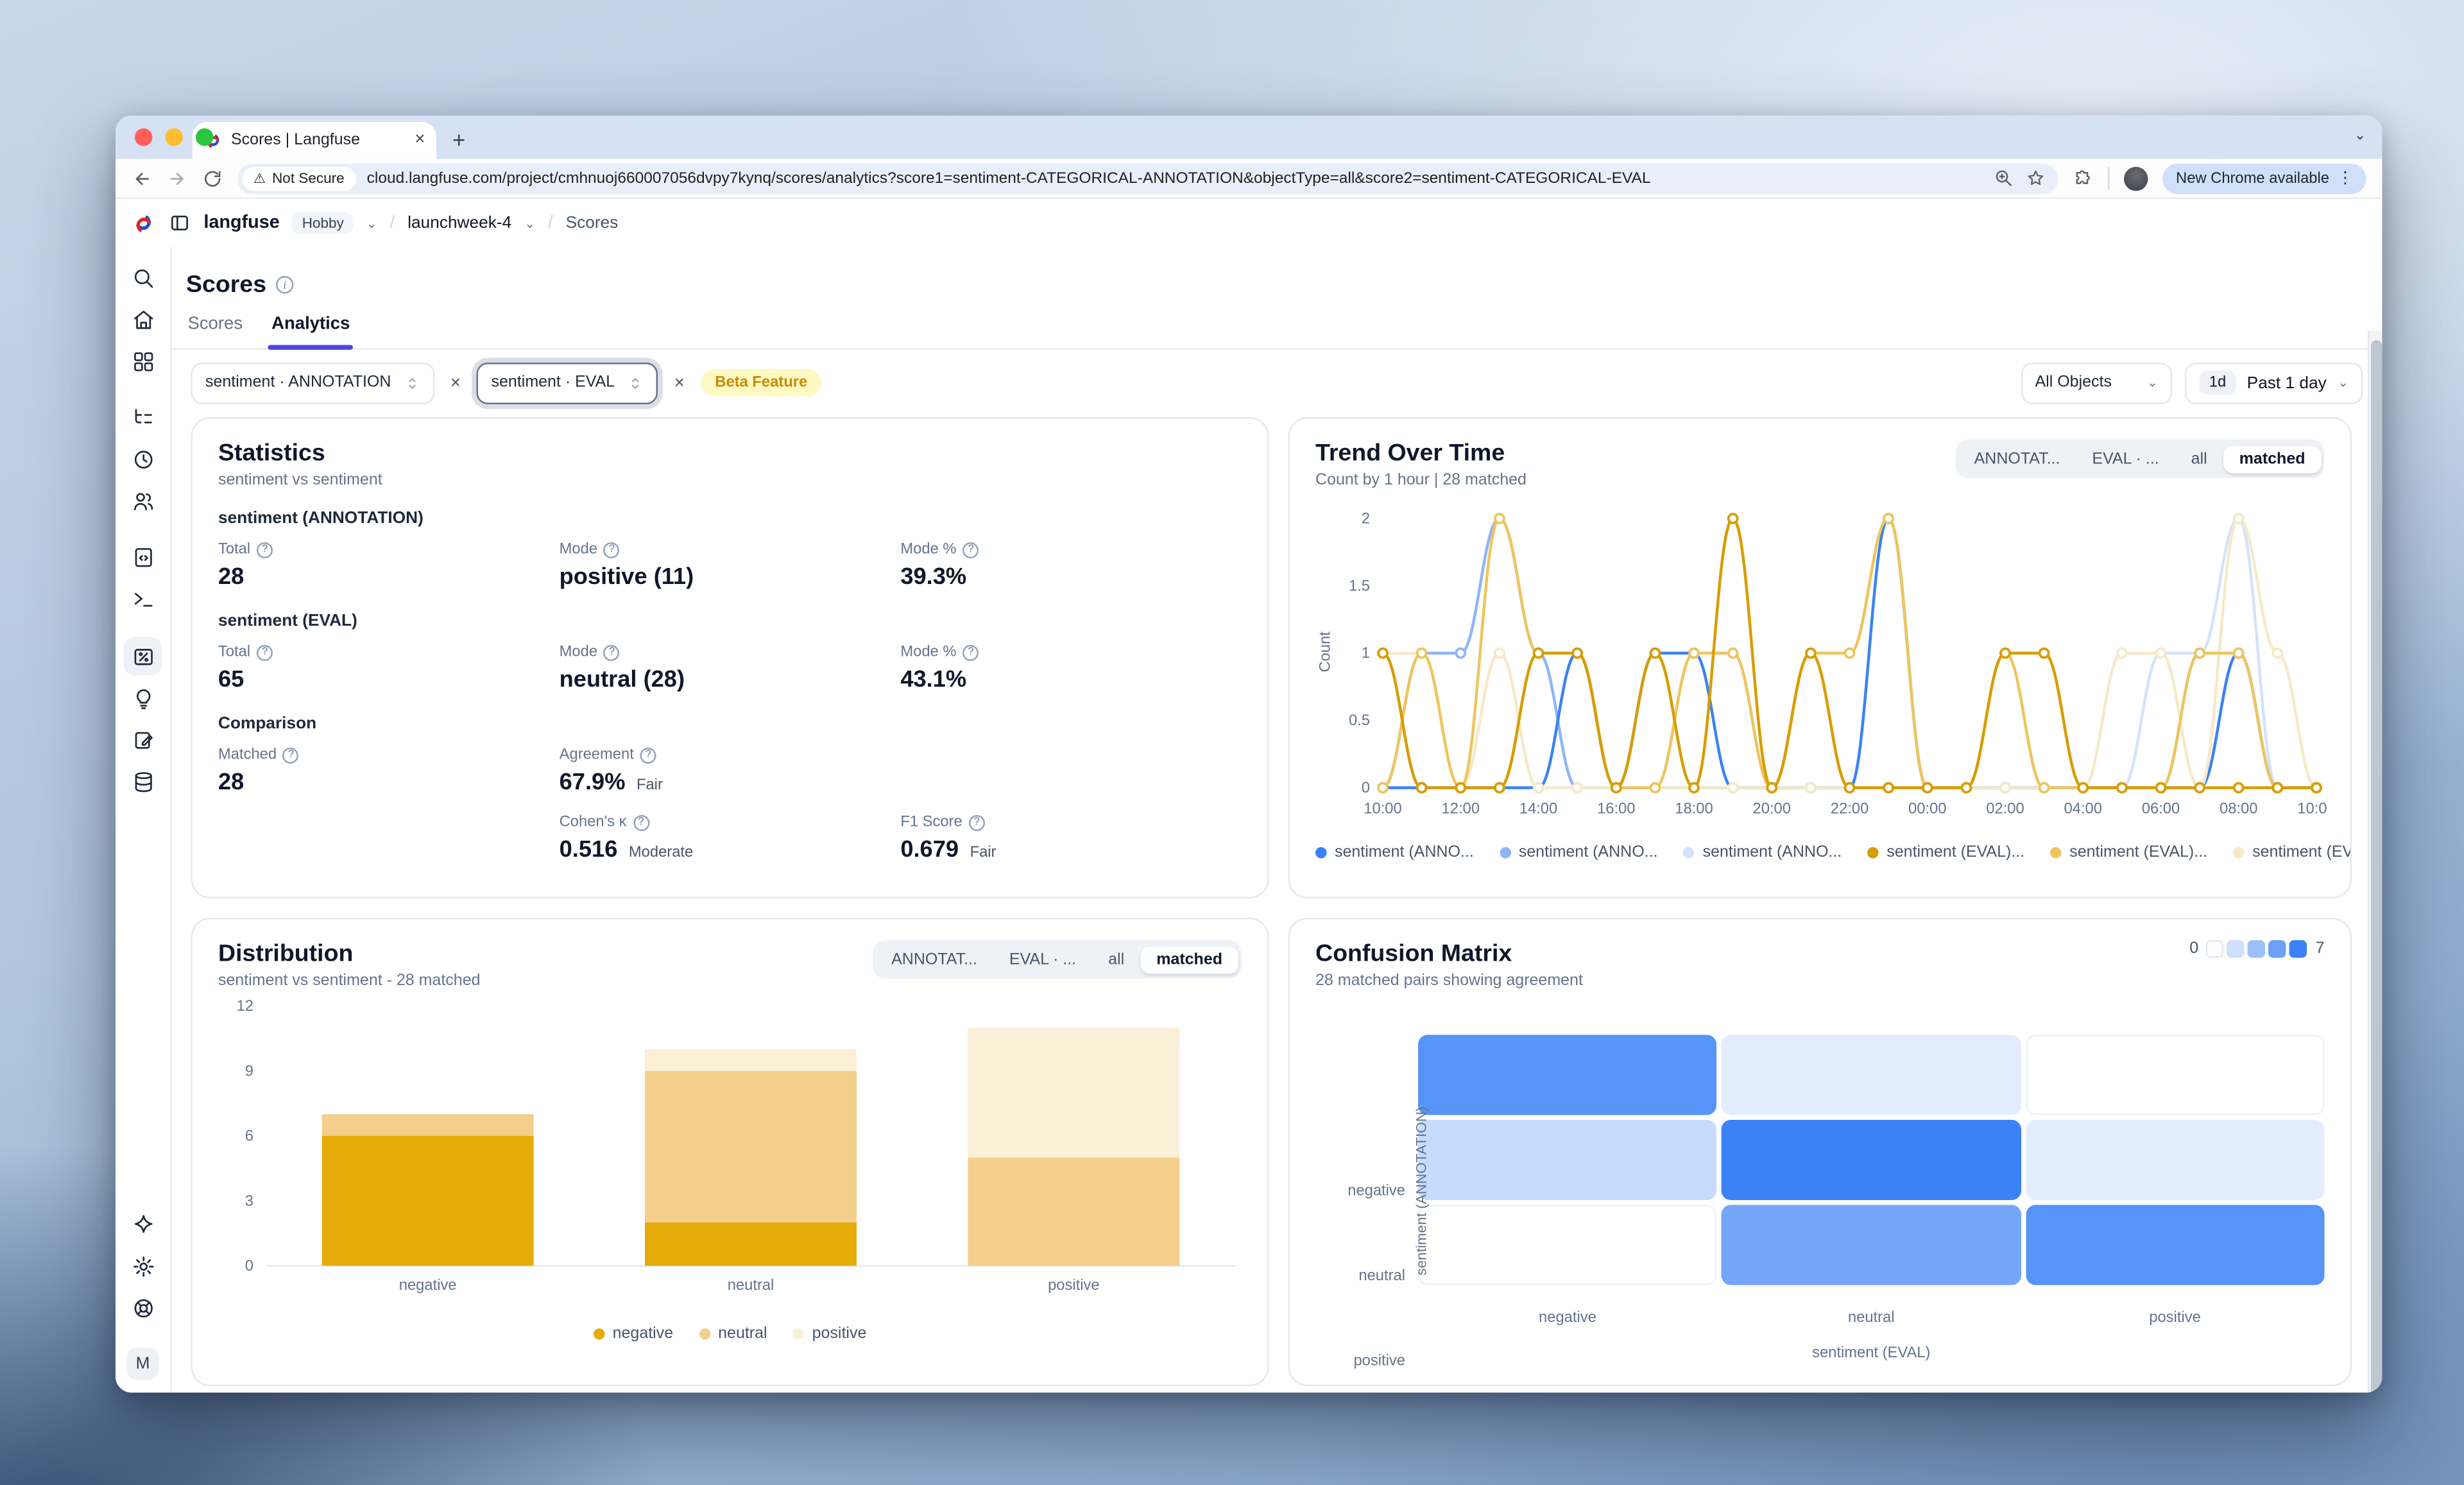  What do you see at coordinates (143, 427) in the screenshot?
I see `sidebar-item-tracing` at bounding box center [143, 427].